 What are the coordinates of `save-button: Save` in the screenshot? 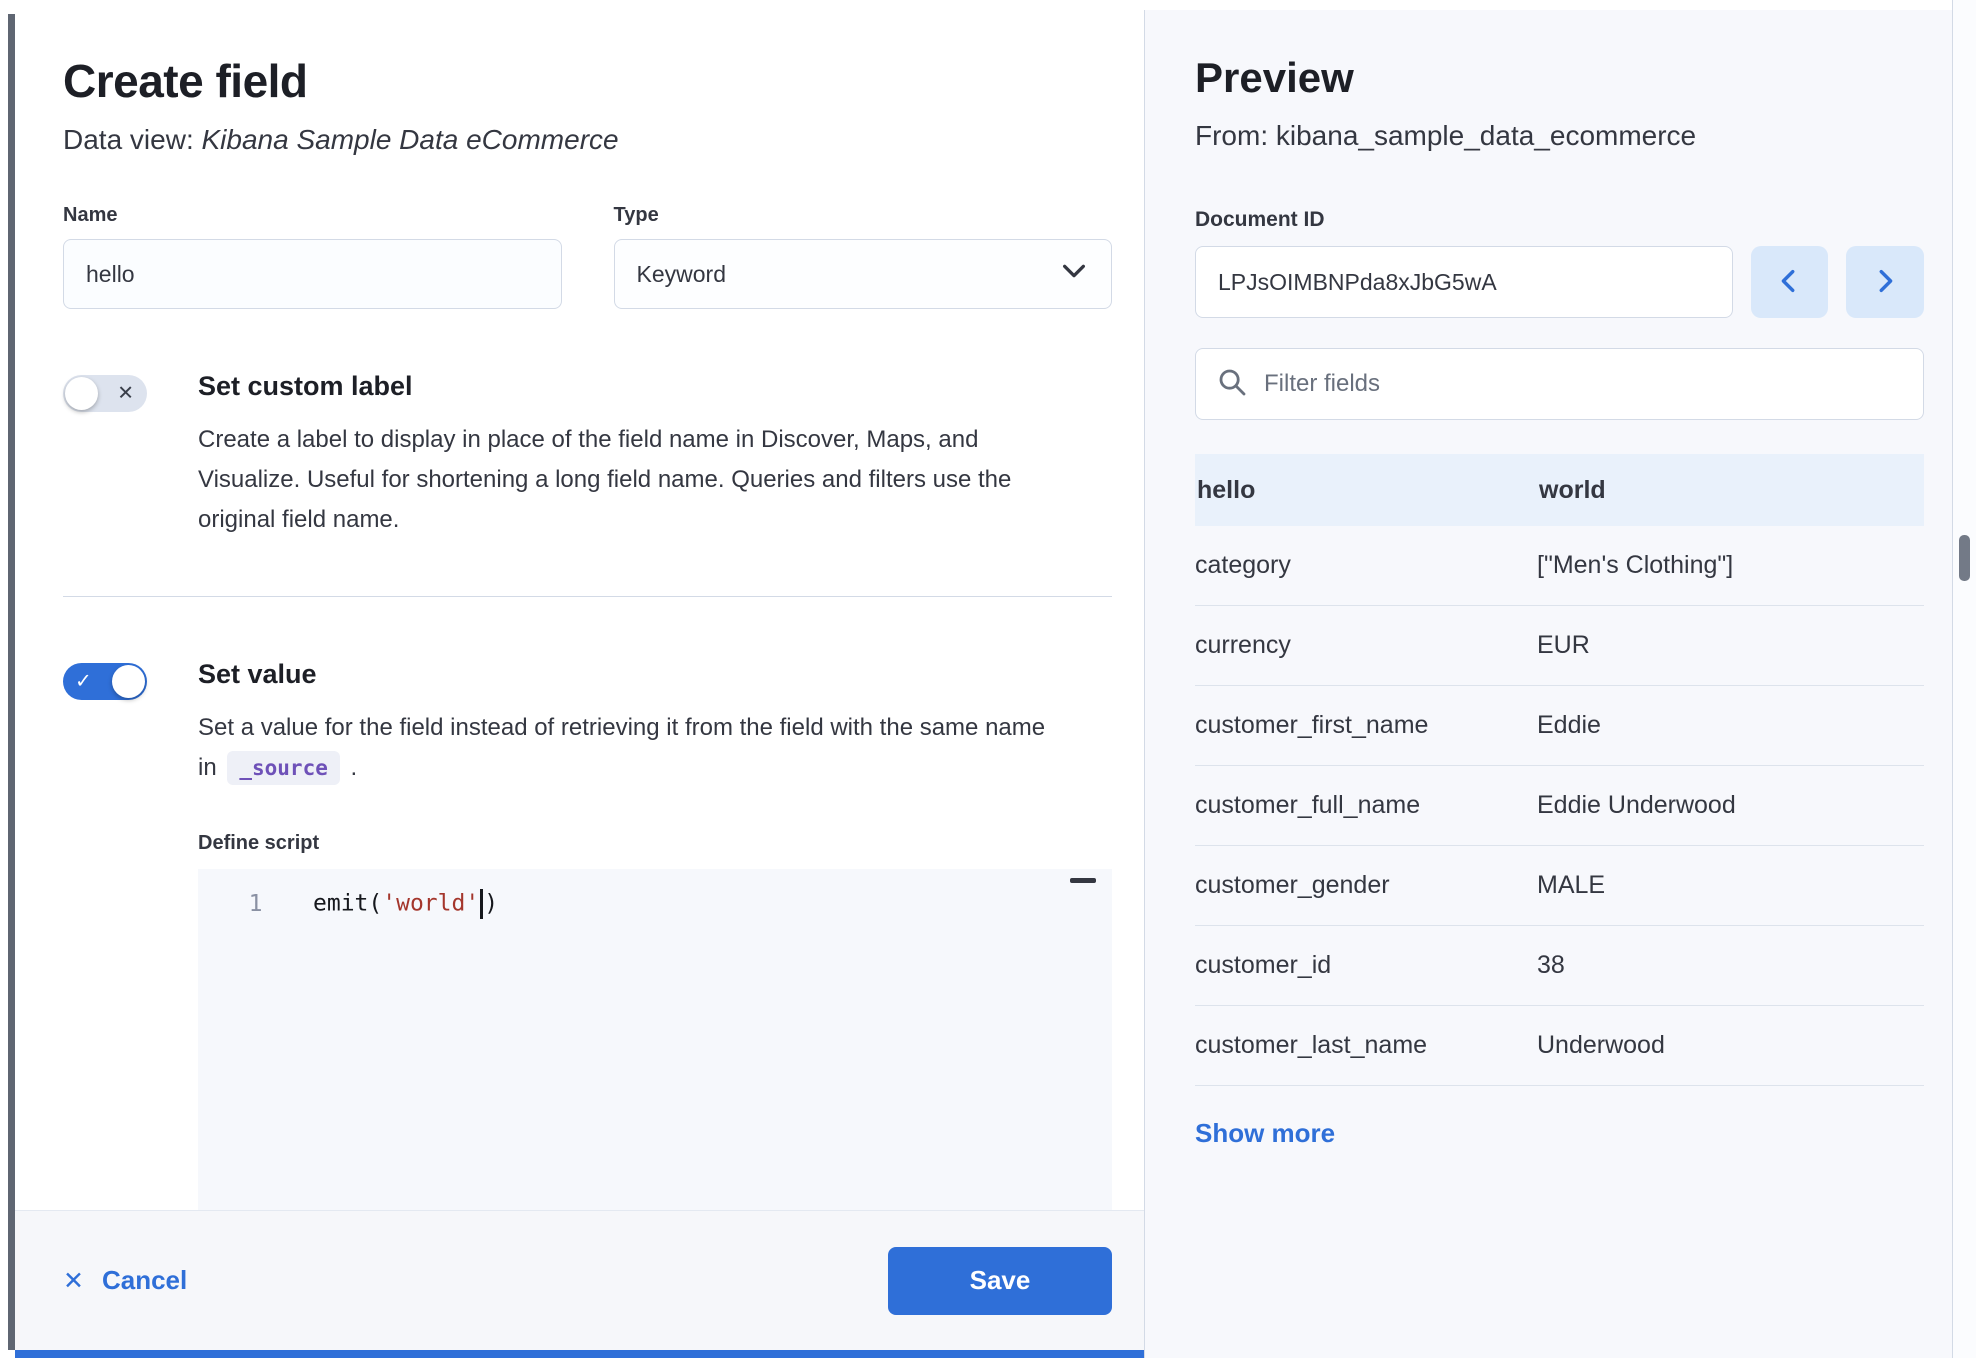 It's located at (1000, 1280).